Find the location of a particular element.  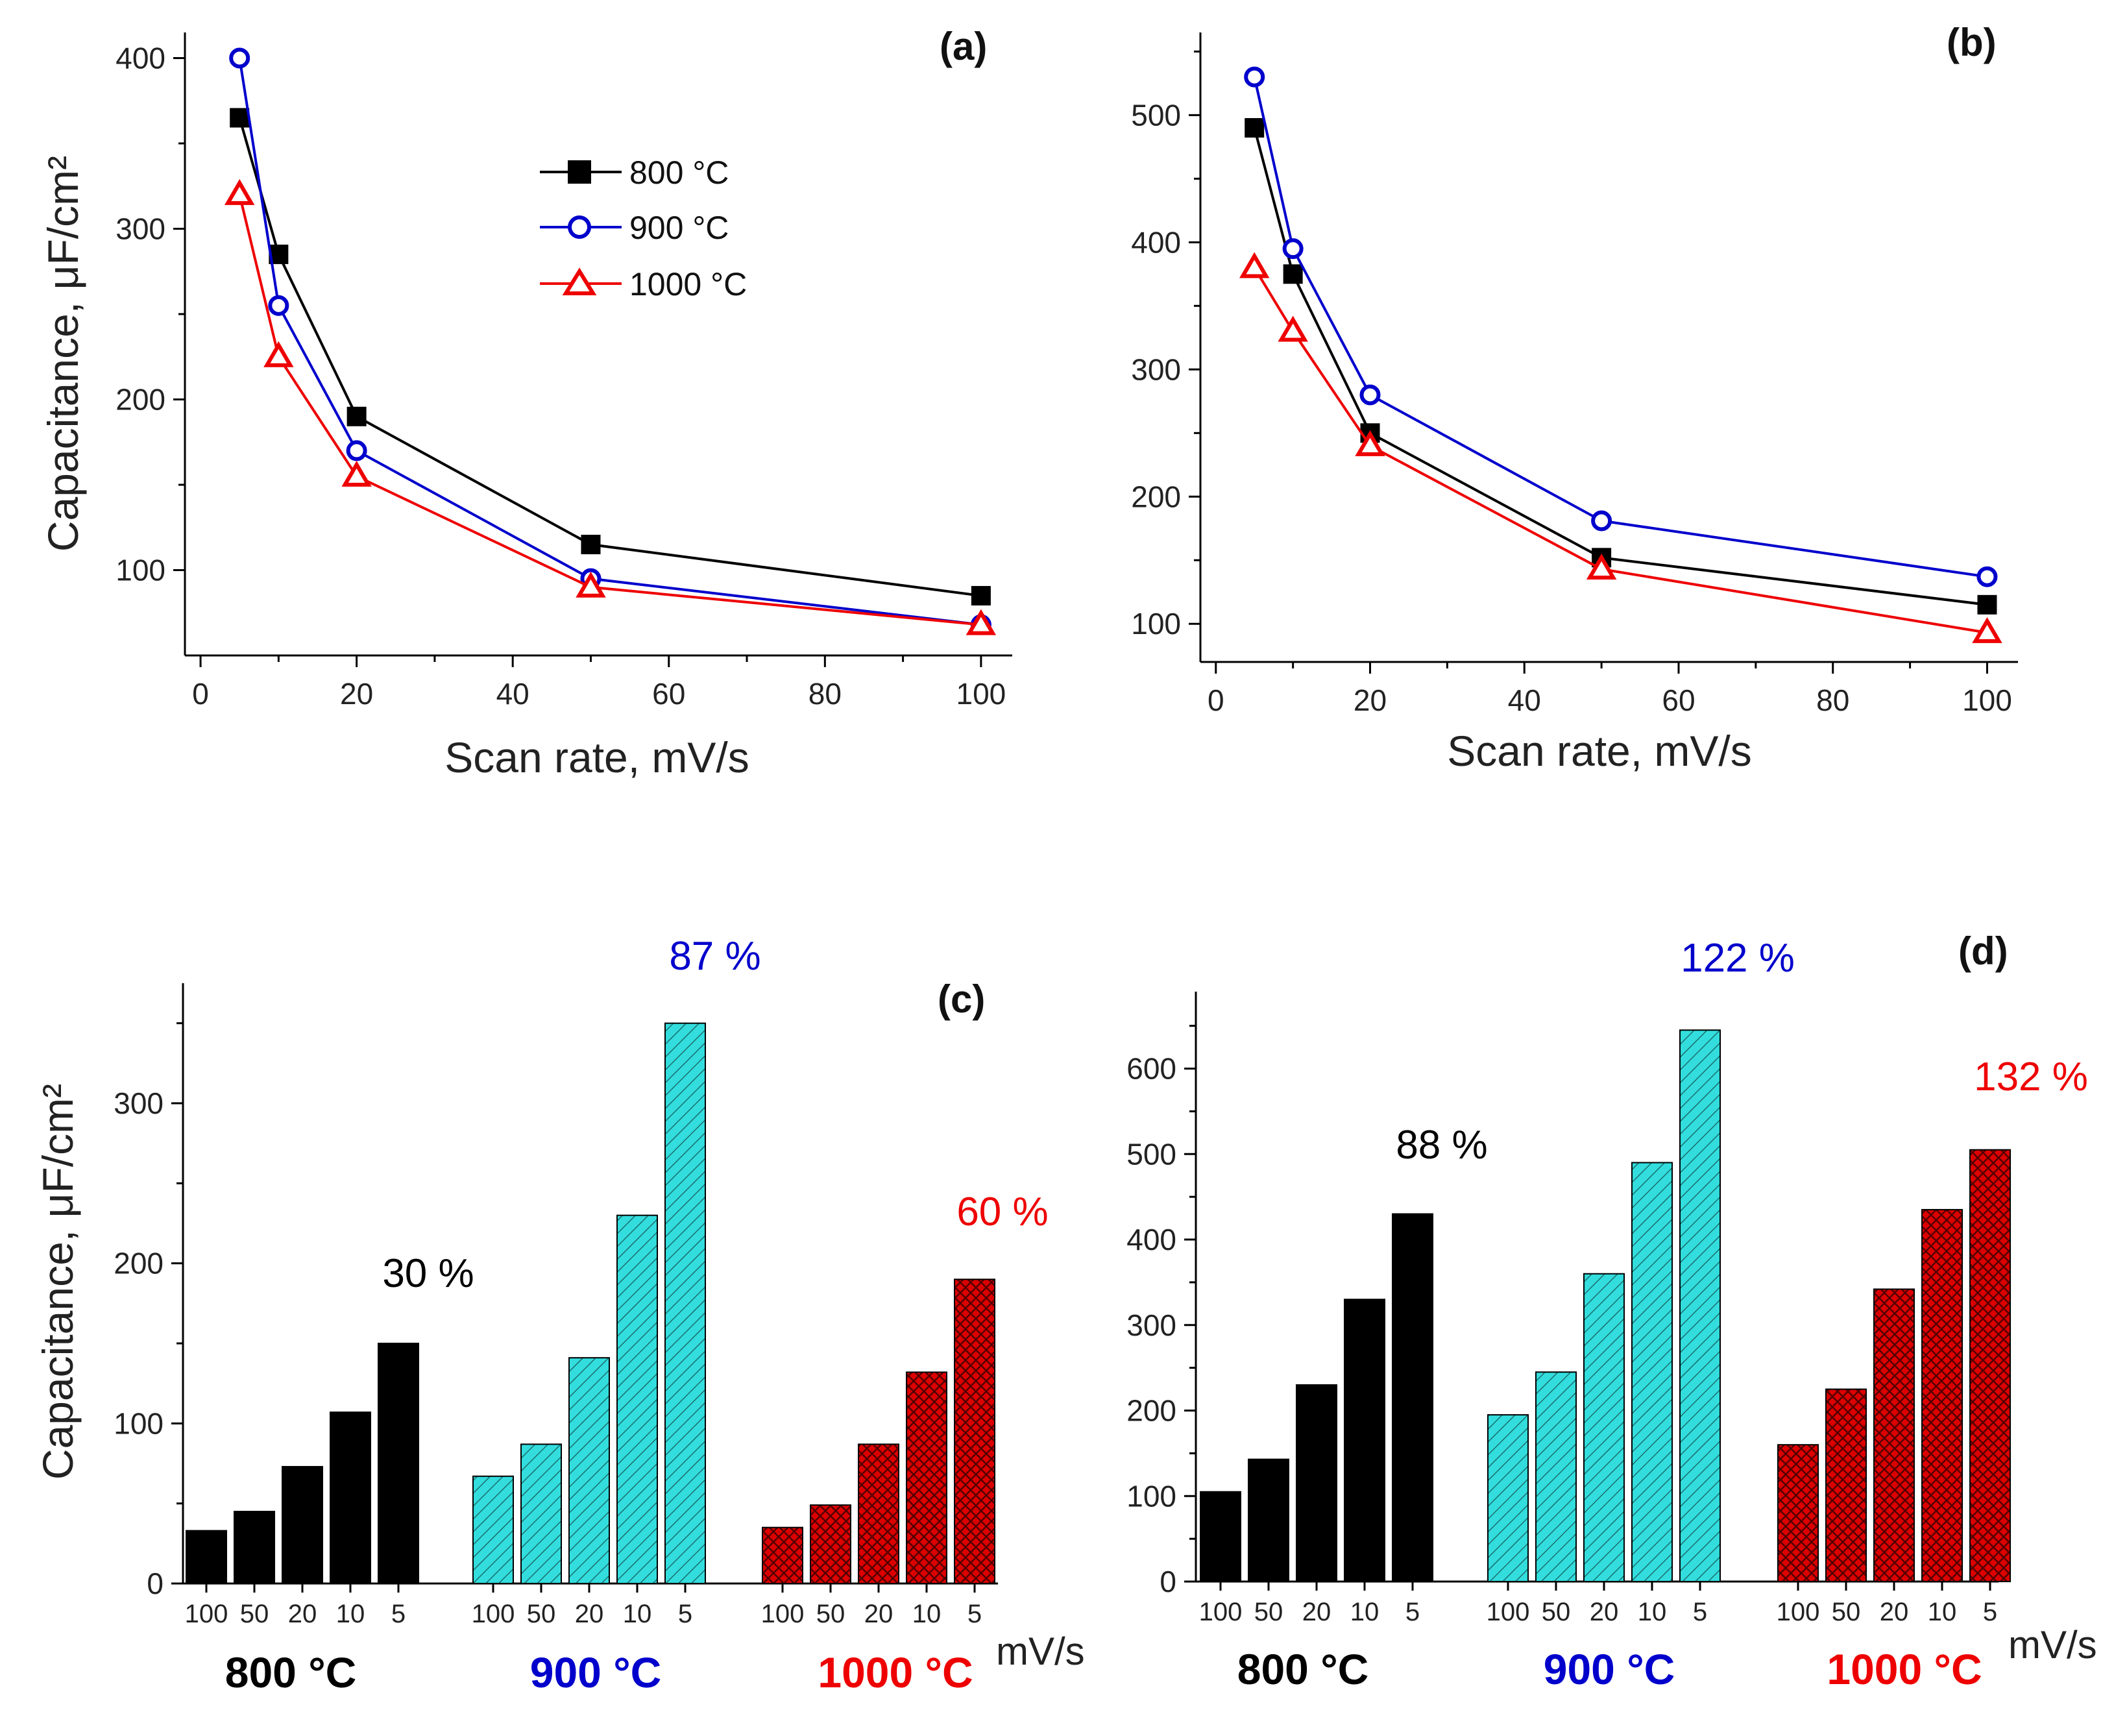

panel-c-unit-label: mV/s is located at coordinates (1040, 1651).